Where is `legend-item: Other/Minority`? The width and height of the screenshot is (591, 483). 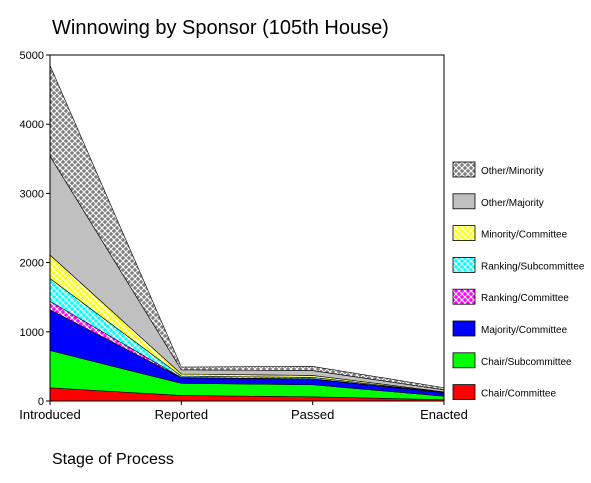
legend-item: Other/Minority is located at coordinates (498, 169).